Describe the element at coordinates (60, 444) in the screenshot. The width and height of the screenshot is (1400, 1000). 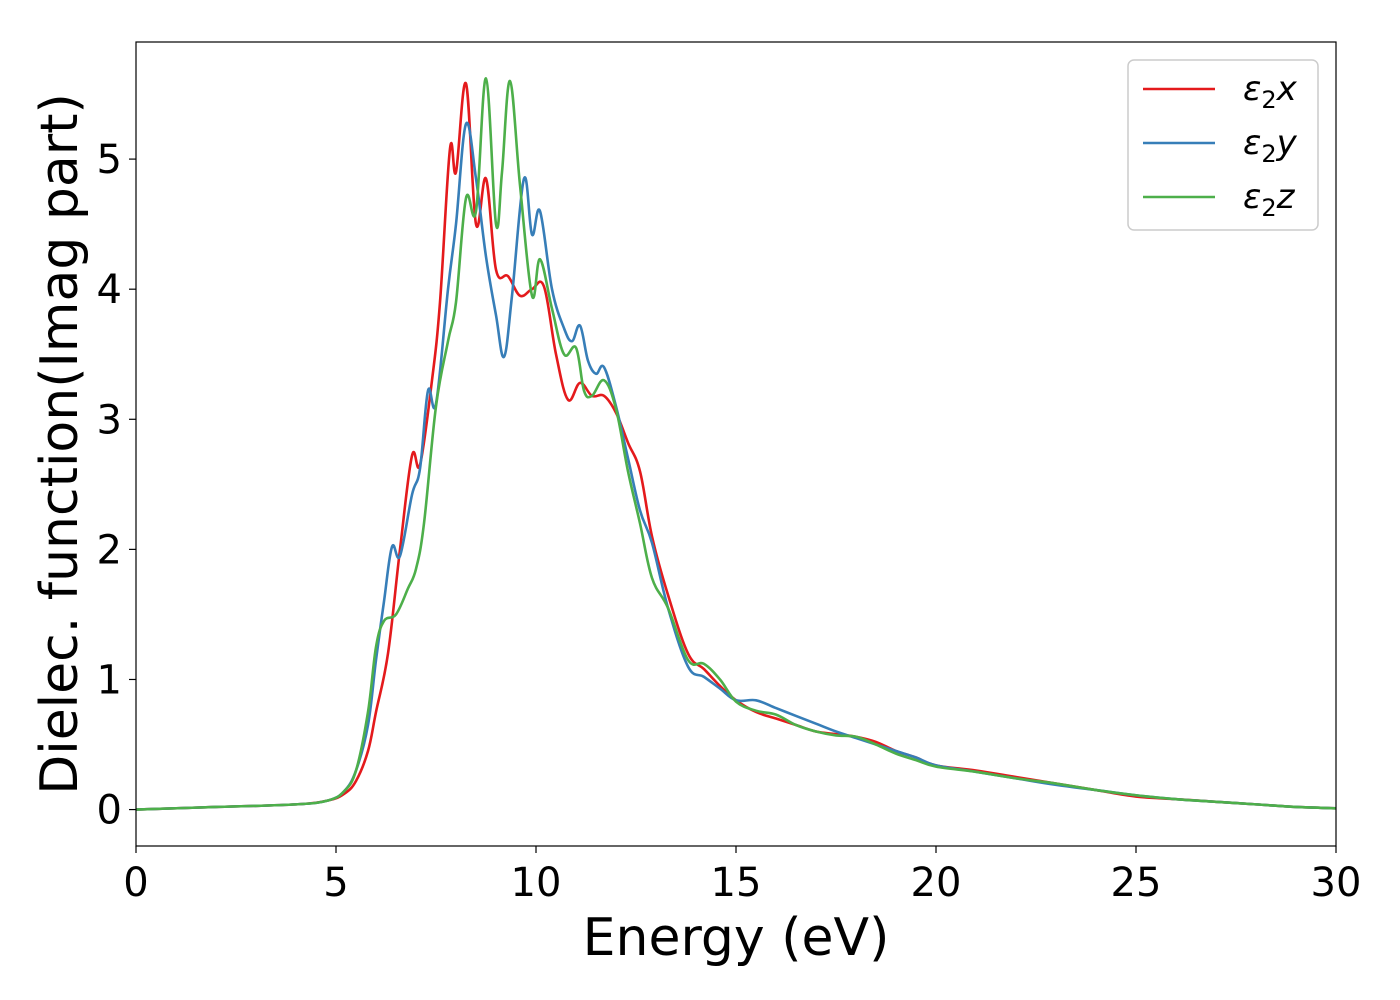
I see `y-axis-title: Dielec. function(Imag part)` at that location.